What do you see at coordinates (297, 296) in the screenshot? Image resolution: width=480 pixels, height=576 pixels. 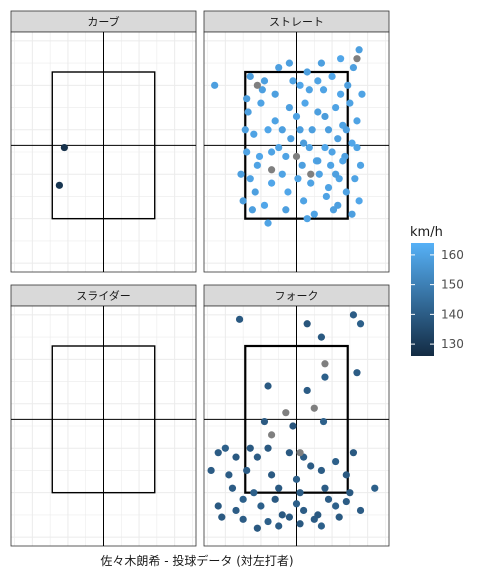 I see `facet-strip-label: フォーク` at bounding box center [297, 296].